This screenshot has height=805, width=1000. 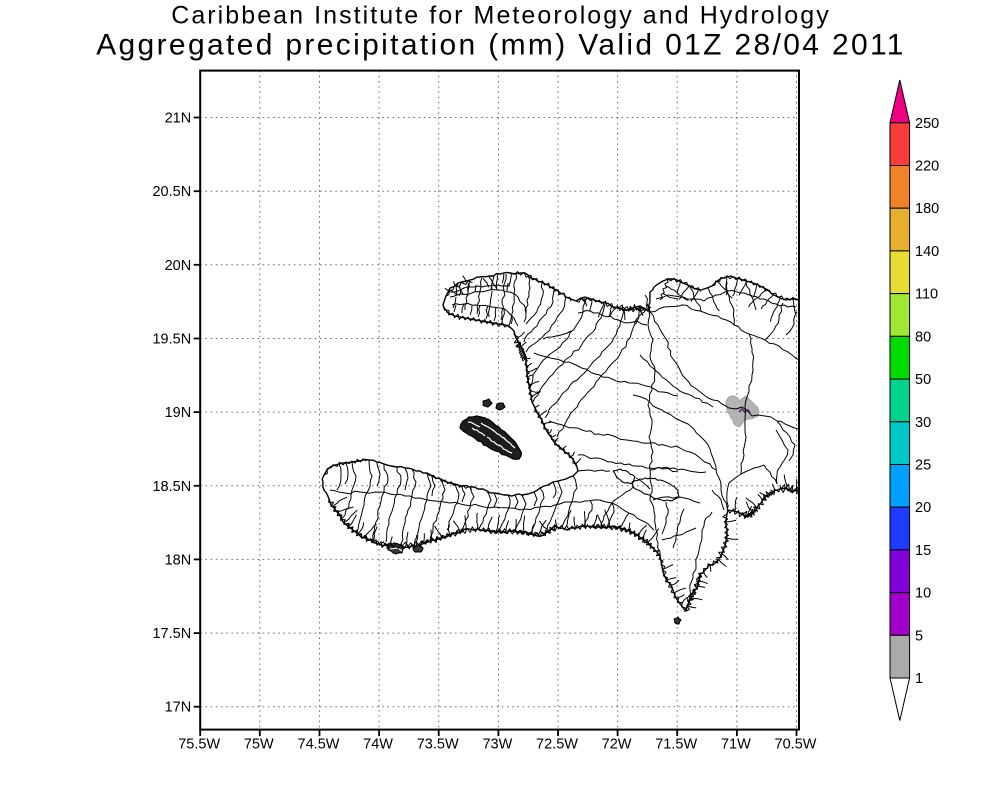 What do you see at coordinates (497, 745) in the screenshot?
I see `svg-text: 73W` at bounding box center [497, 745].